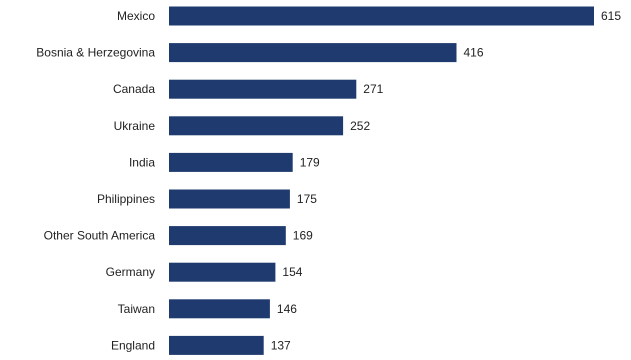 This screenshot has height=360, width=631. Describe the element at coordinates (133, 345) in the screenshot. I see `category-label-9: England` at that location.